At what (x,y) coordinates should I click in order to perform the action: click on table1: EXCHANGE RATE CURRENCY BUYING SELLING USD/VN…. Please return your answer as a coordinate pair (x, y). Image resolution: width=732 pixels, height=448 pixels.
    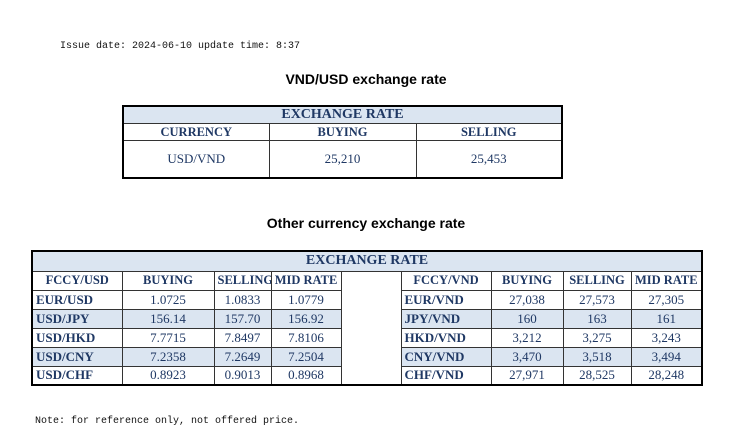
    Looking at the image, I should click on (342, 142).